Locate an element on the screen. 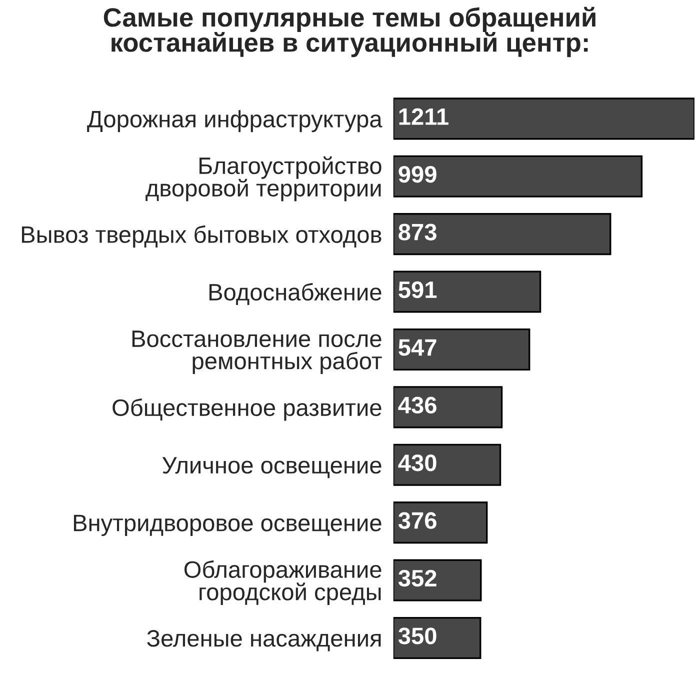 Image resolution: width=700 pixels, height=691 pixels. y-tick-label: Благоустройство дворовой территории is located at coordinates (264, 179).